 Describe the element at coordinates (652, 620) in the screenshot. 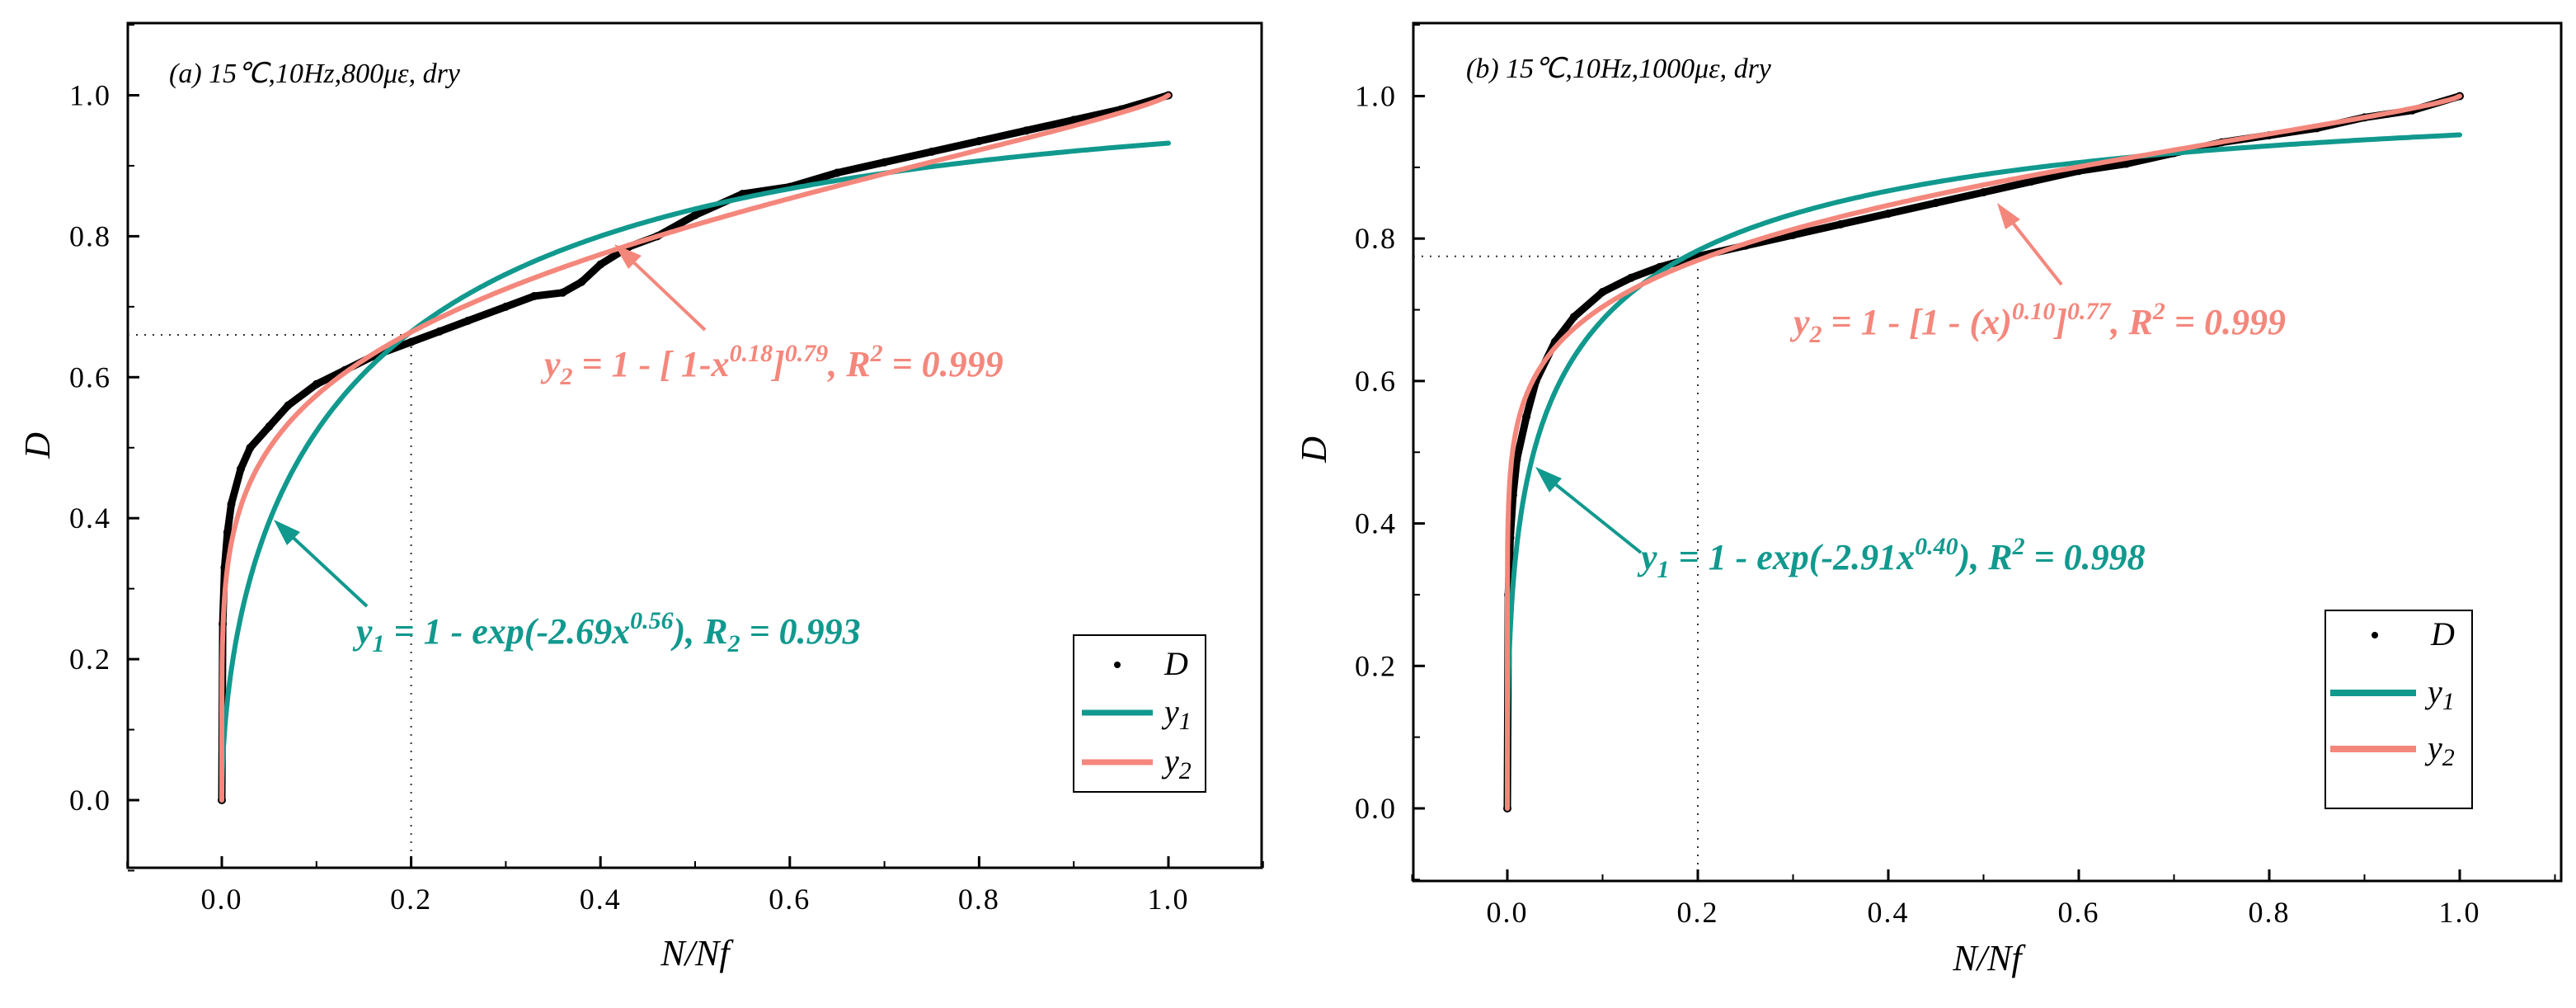

I see `y1-eq-sup-a: 0.56` at that location.